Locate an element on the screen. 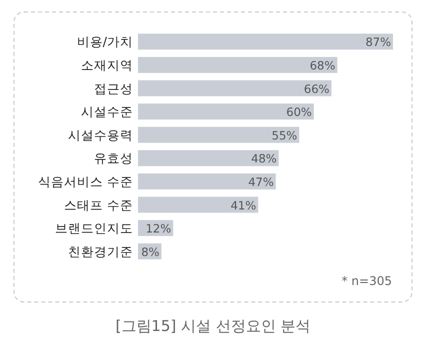  y-tick-label: 접근성 is located at coordinates (113, 88).